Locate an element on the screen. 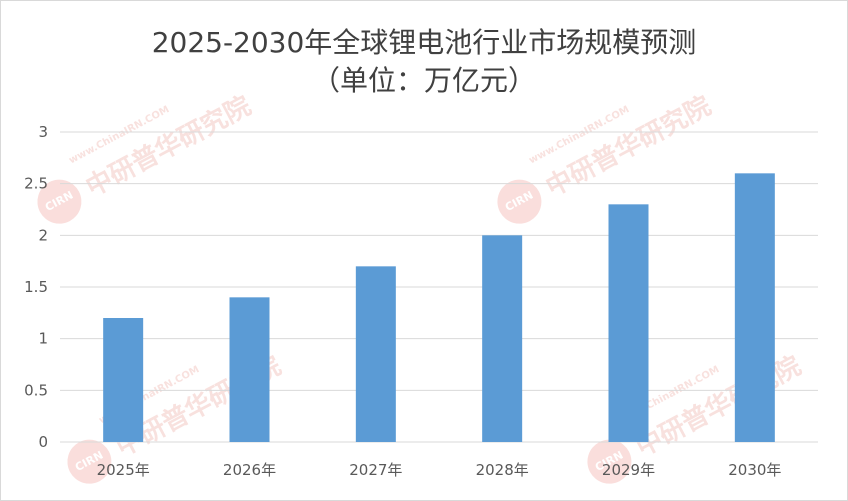 The image size is (848, 501). y-tick-label: 0.5 is located at coordinates (36, 390).